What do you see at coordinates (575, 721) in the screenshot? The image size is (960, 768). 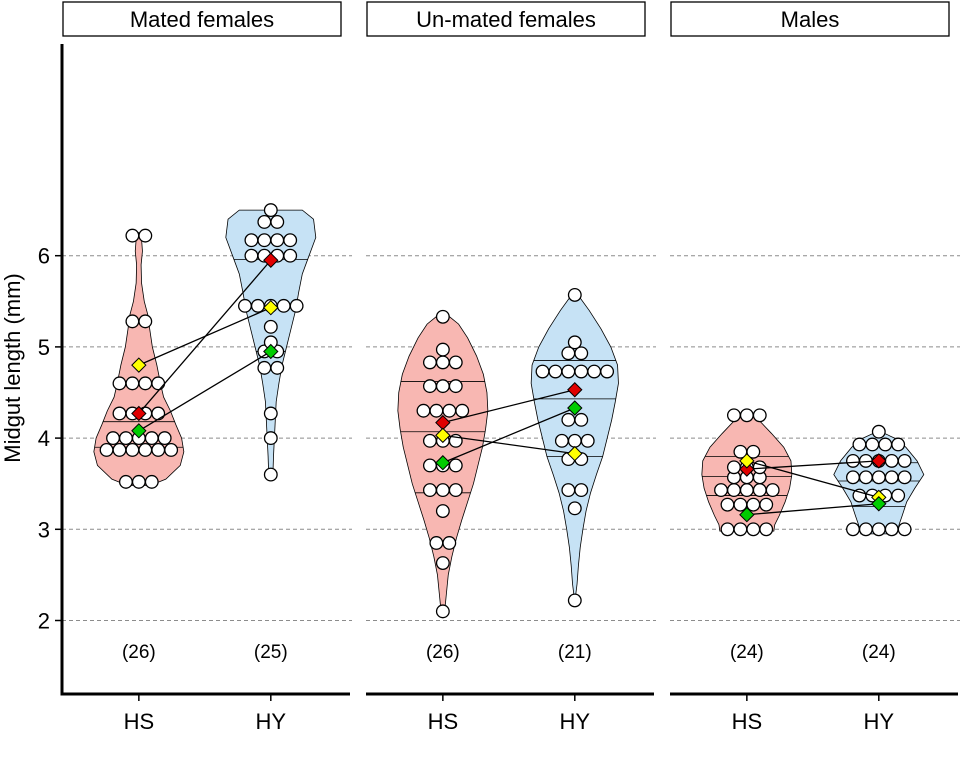 I see `x-tick-label: HY` at bounding box center [575, 721].